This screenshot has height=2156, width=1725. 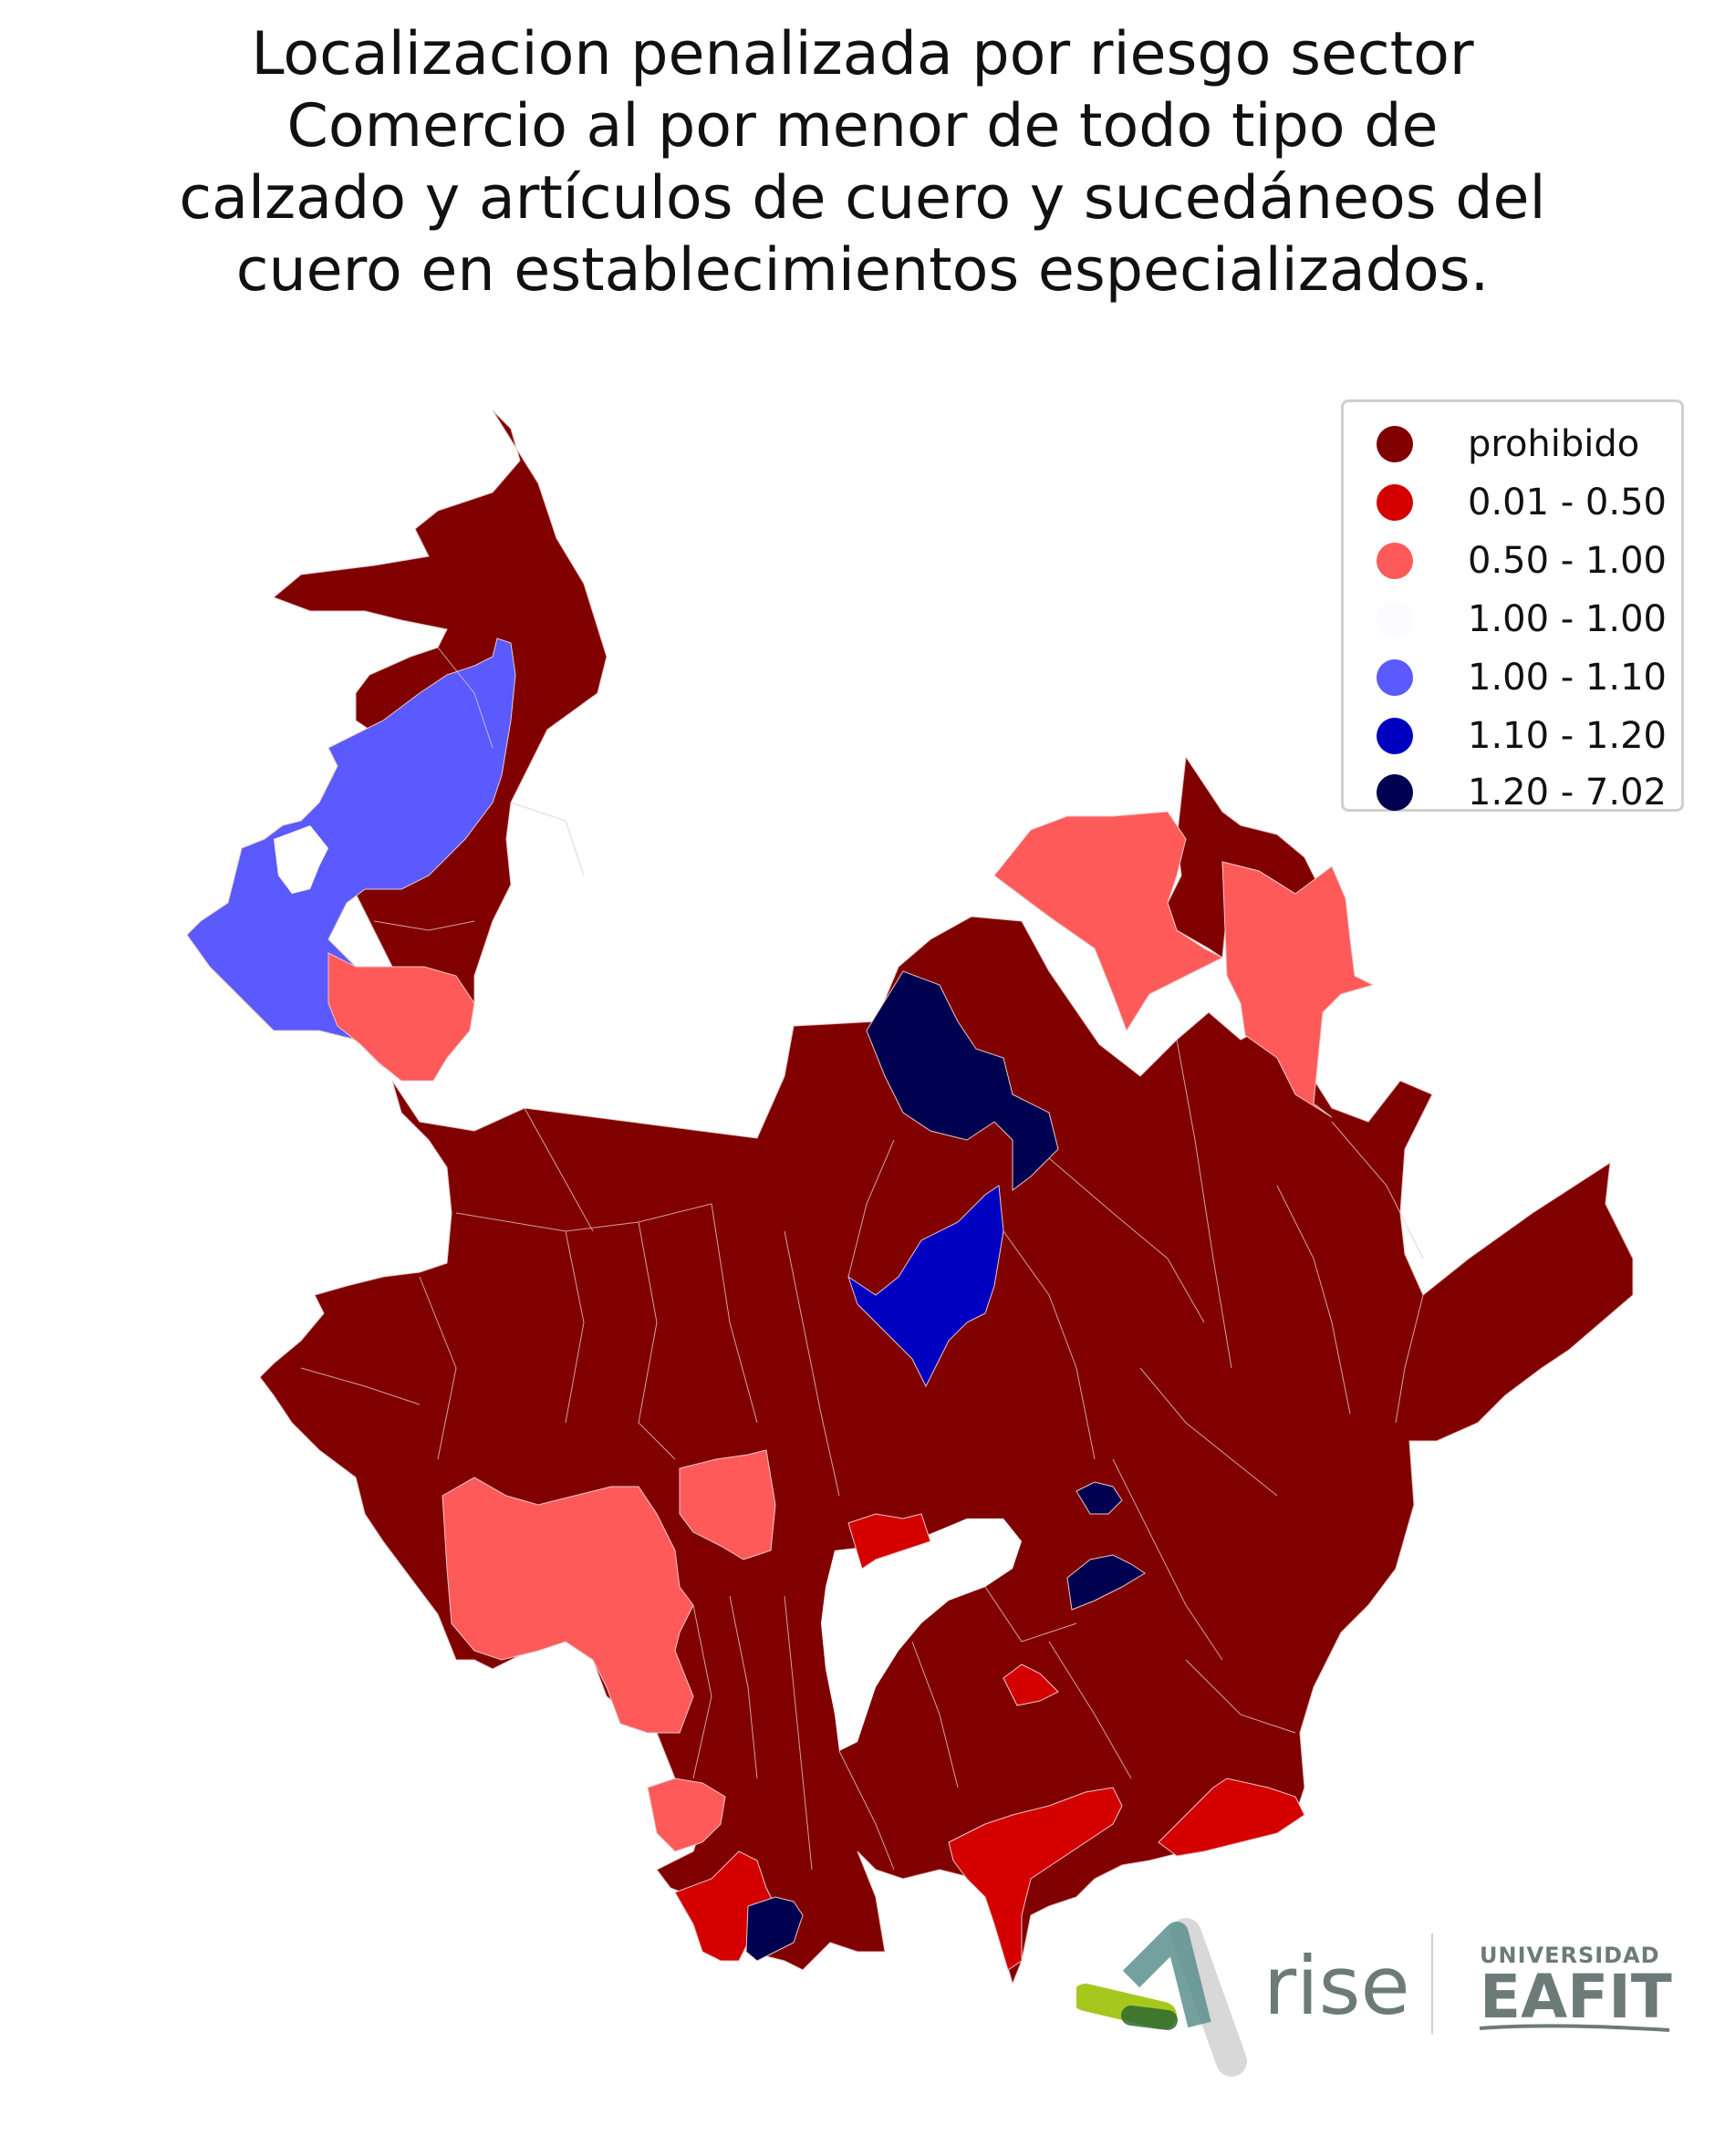 What do you see at coordinates (1570, 1955) in the screenshot?
I see `eafit-logo-top: UNIVERSIDAD` at bounding box center [1570, 1955].